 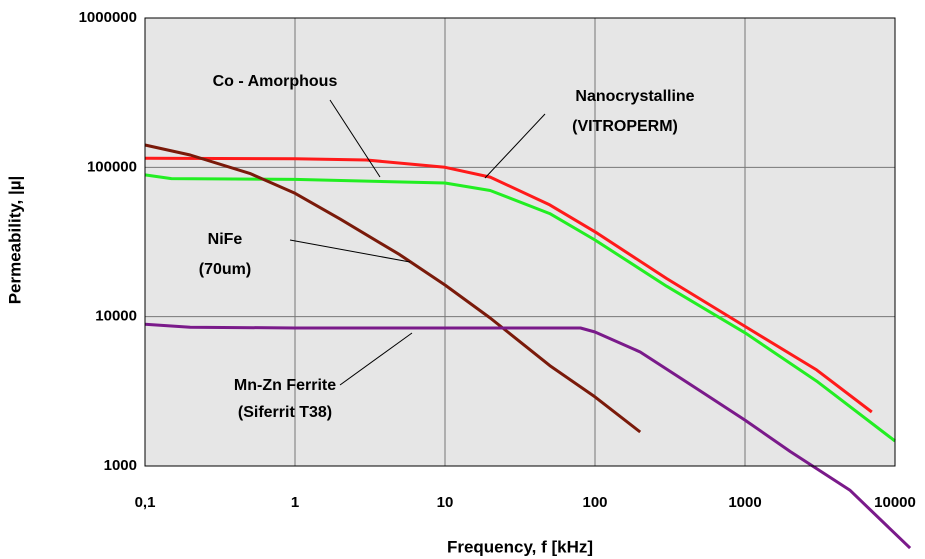 What do you see at coordinates (108, 17) in the screenshot?
I see `y-tick-label: 1000000` at bounding box center [108, 17].